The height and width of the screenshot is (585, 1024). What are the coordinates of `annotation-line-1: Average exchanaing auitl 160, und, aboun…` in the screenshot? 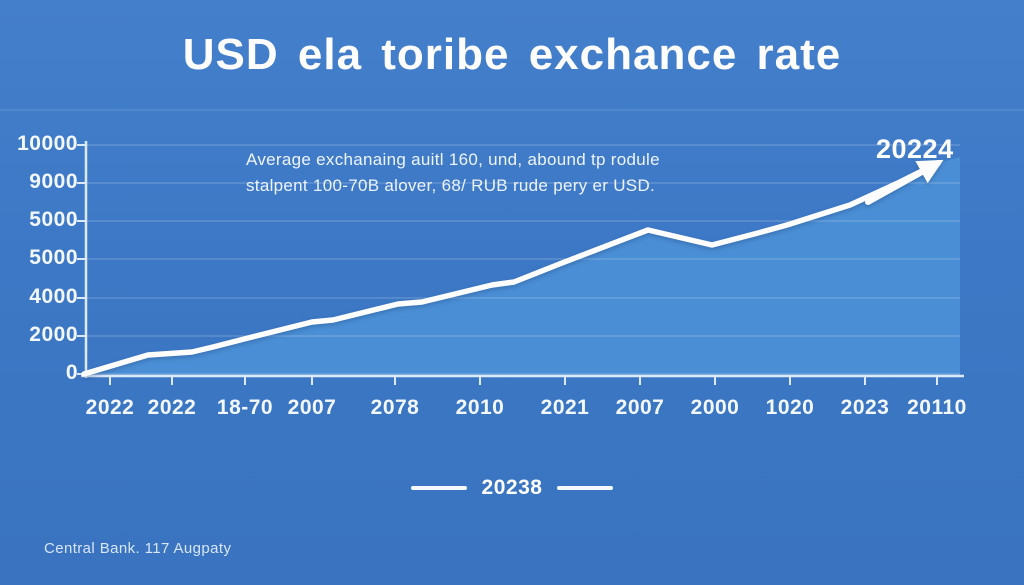 It's located at (453, 159).